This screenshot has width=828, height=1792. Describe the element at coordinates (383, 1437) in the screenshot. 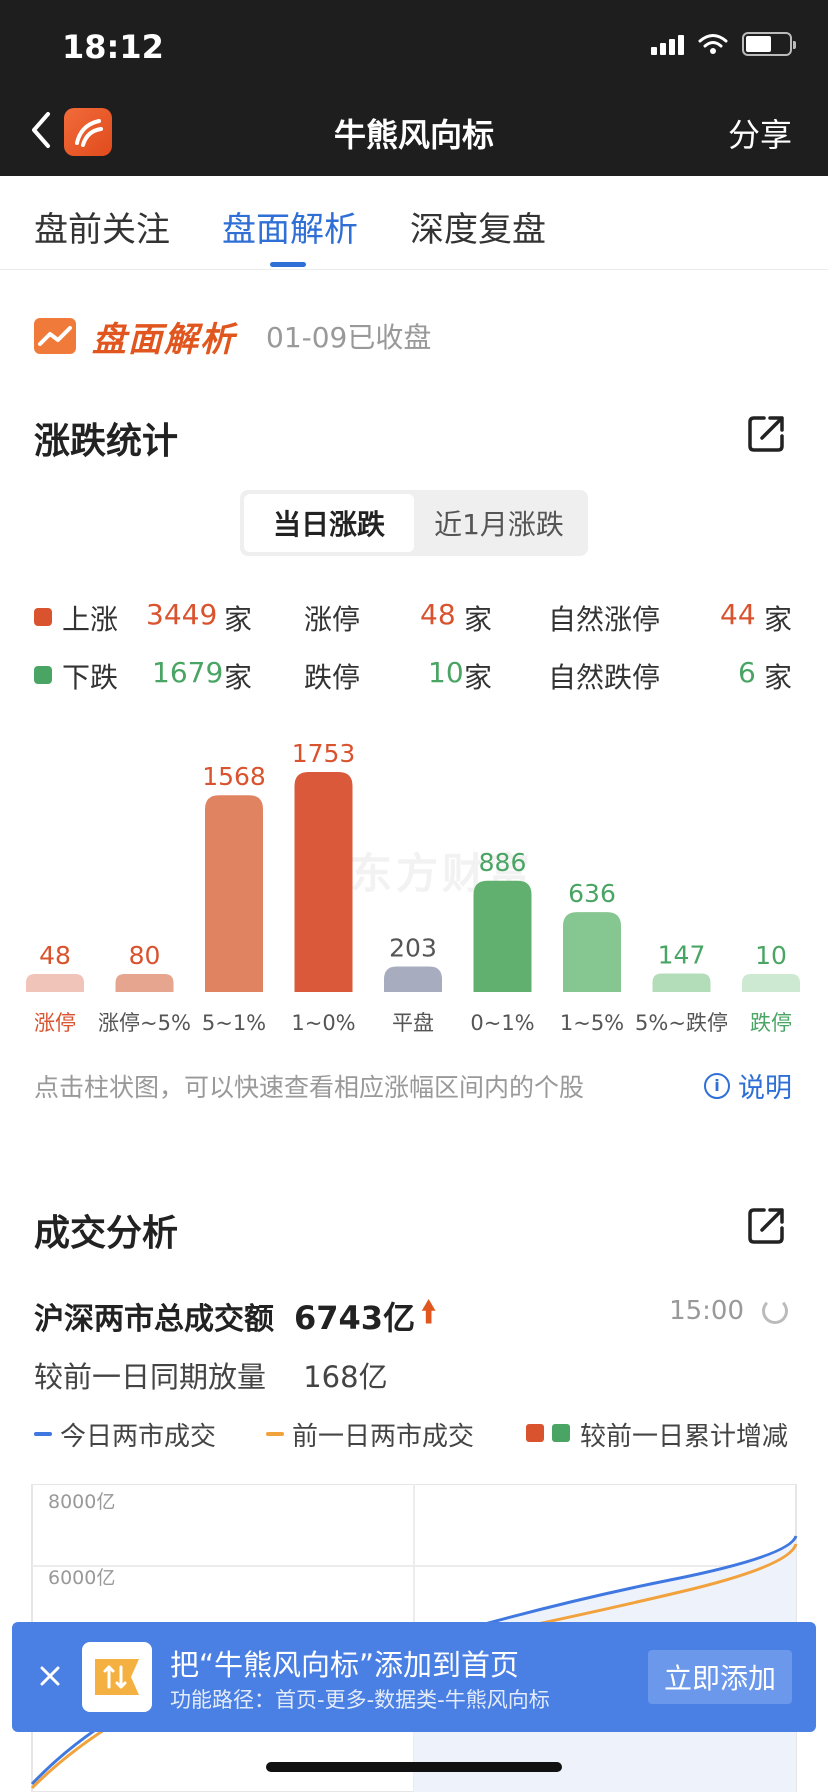

I see `legend-prev: 前一日两市成交` at that location.